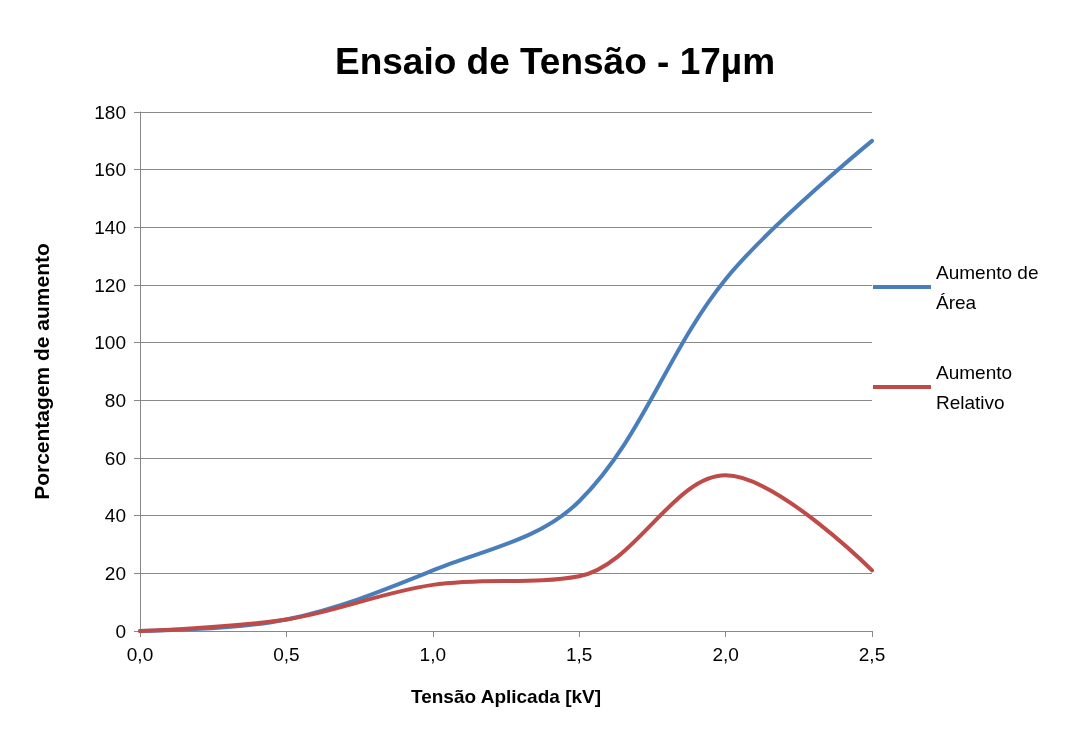  I want to click on x-tick-label: 0,5, so click(286, 654).